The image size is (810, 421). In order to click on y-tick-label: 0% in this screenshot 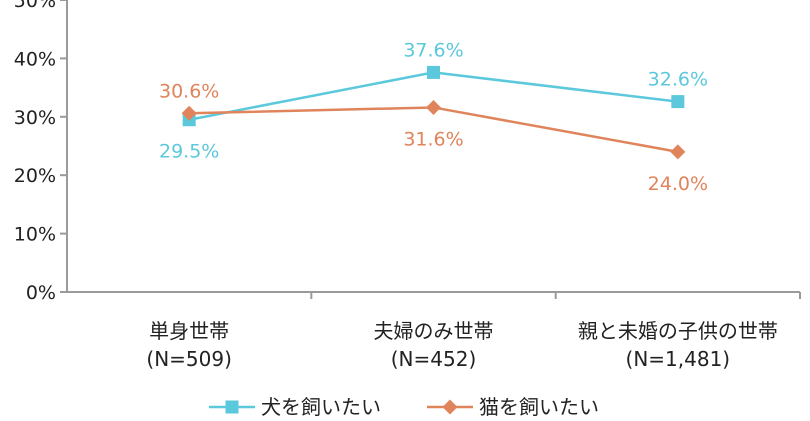, I will do `click(41, 293)`.